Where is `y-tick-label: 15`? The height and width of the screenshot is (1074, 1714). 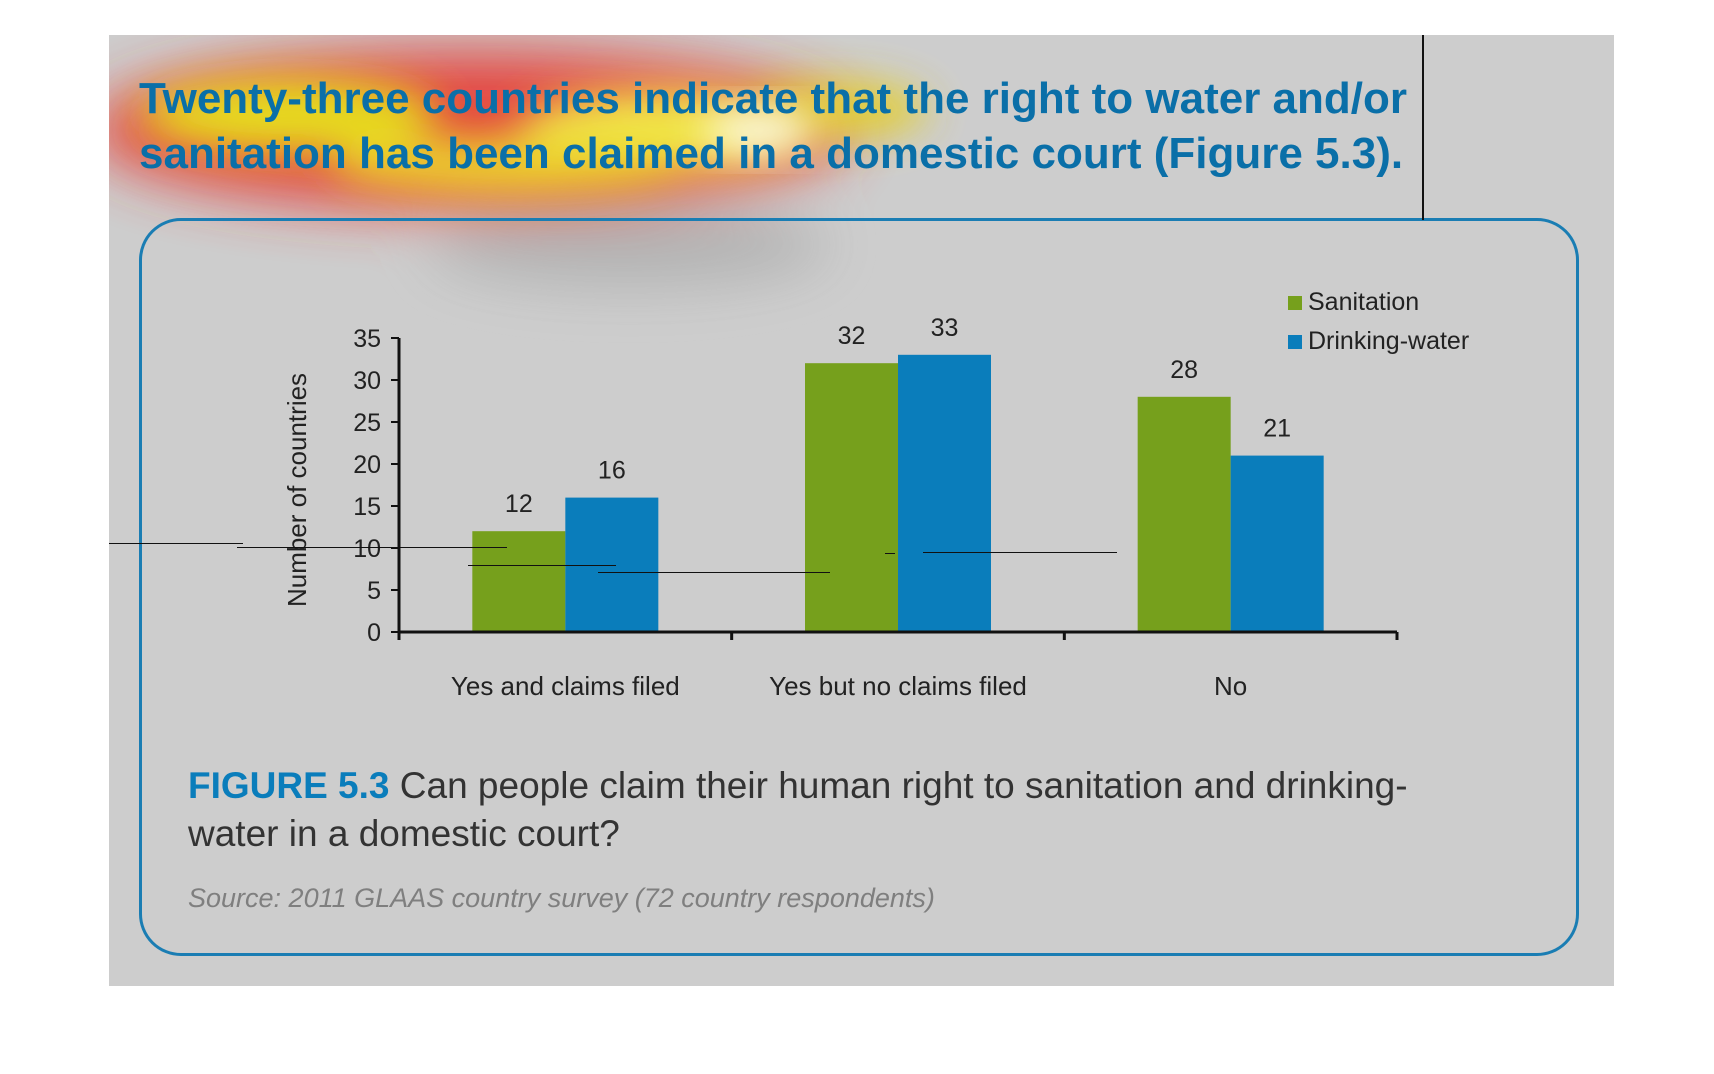 y-tick-label: 15 is located at coordinates (367, 507).